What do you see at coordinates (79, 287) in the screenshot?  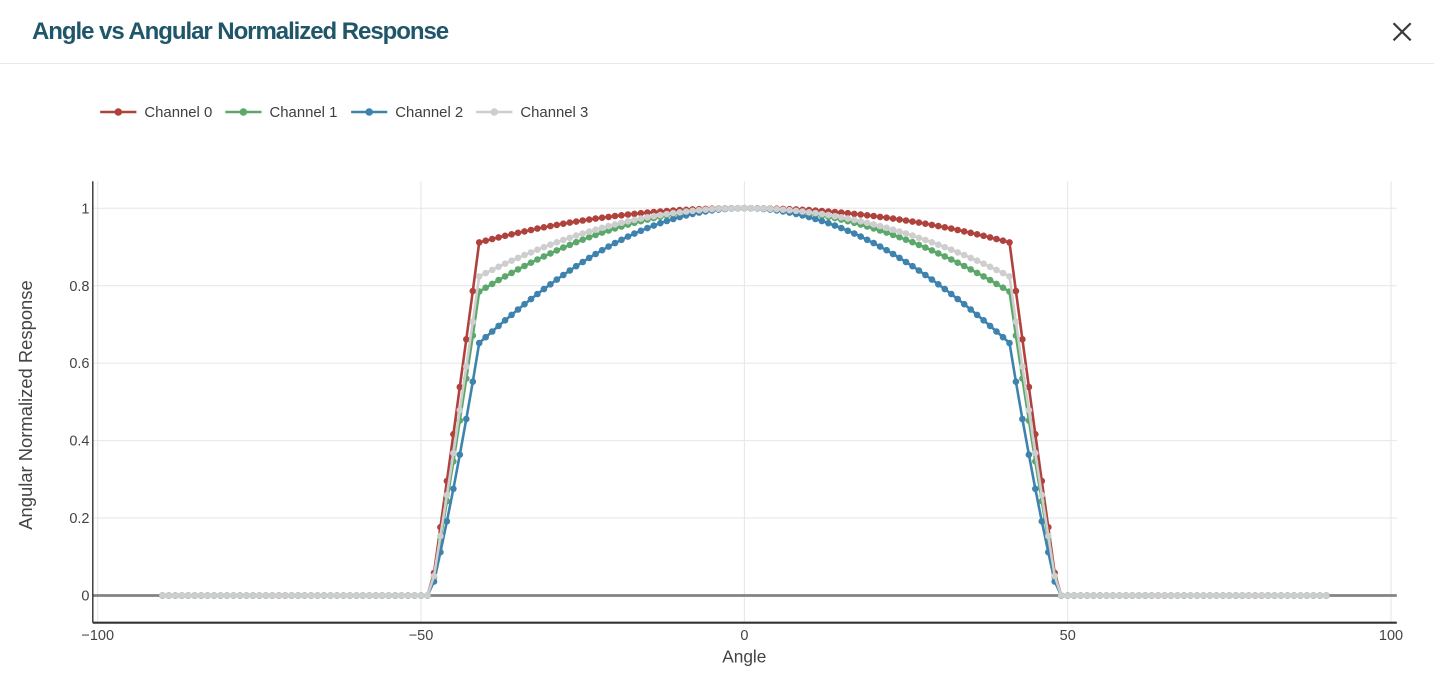 I see `svg-text: 0.8` at bounding box center [79, 287].